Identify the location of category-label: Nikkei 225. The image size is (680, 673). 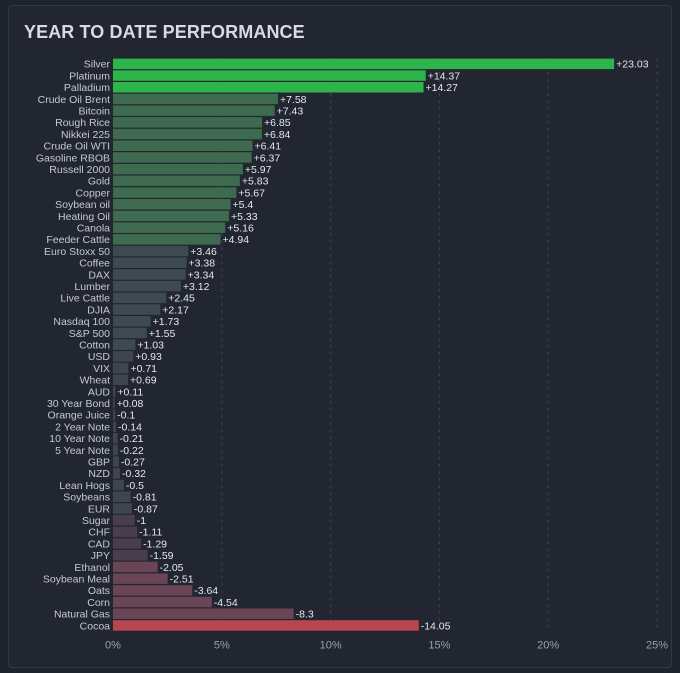
(85, 135).